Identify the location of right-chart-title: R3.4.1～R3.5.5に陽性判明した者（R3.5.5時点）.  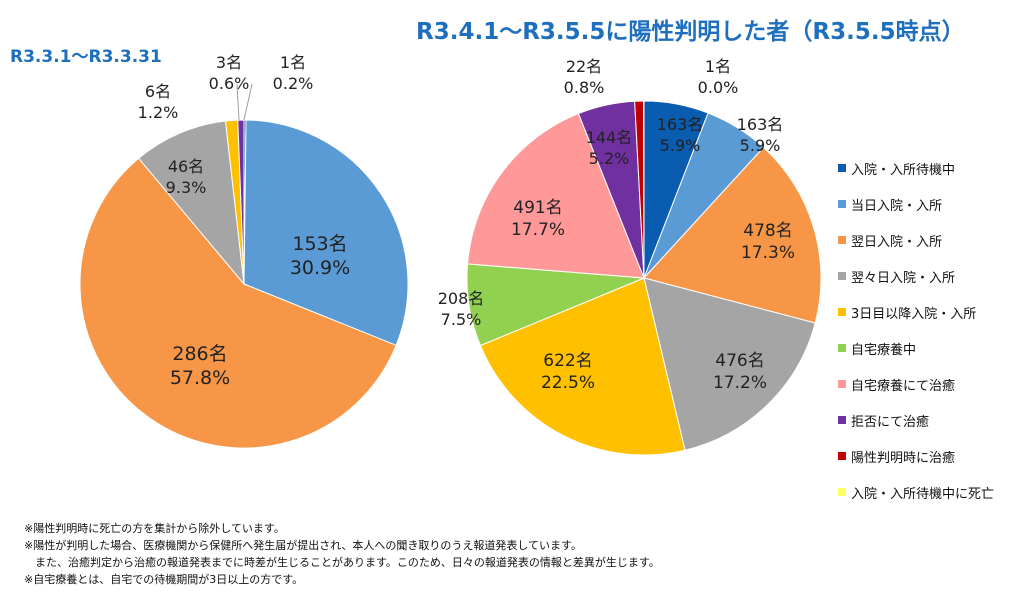
(690, 32).